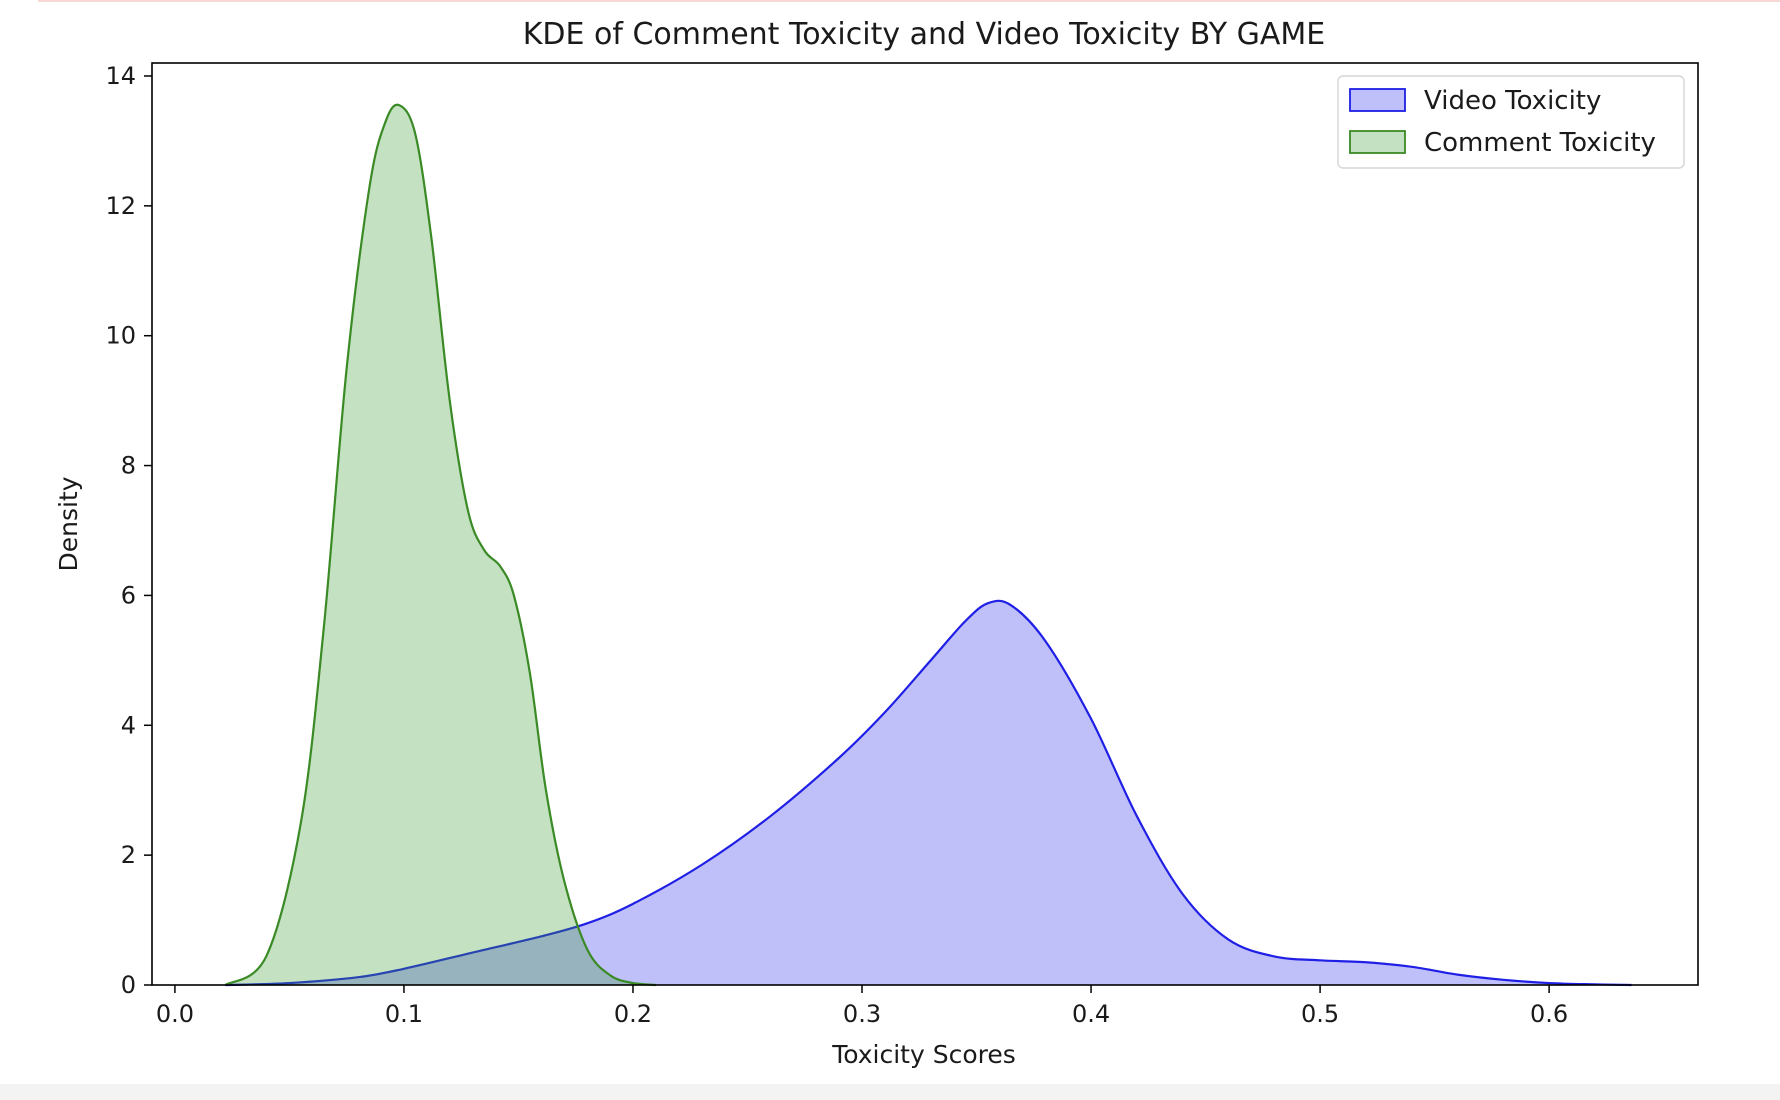 This screenshot has height=1100, width=1780. Describe the element at coordinates (1377, 142) in the screenshot. I see `legend-swatch-comment` at that location.